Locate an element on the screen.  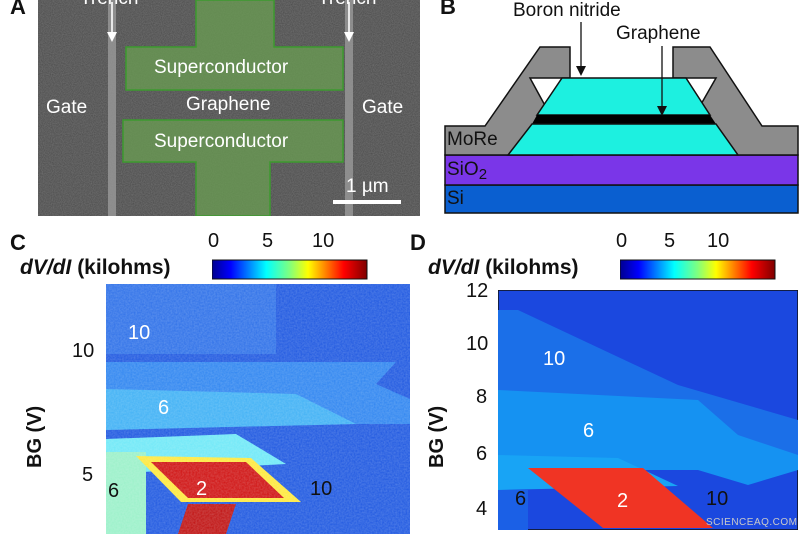
map-c-label-6: 6 is located at coordinates (164, 408).